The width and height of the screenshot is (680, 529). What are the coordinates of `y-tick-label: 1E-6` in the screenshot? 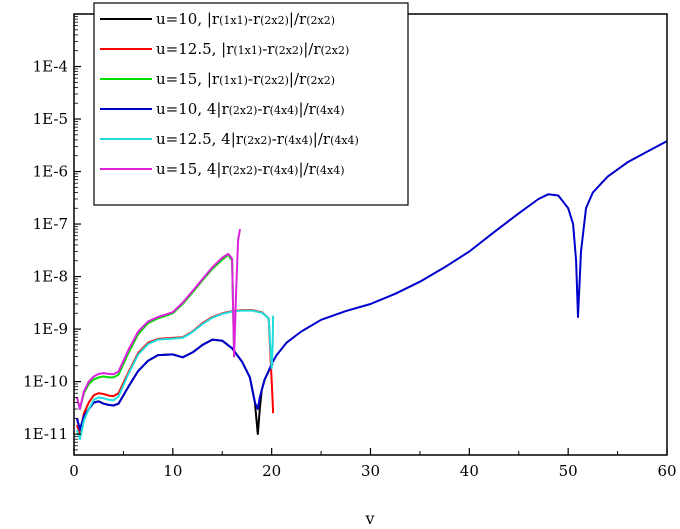 It's located at (50, 172).